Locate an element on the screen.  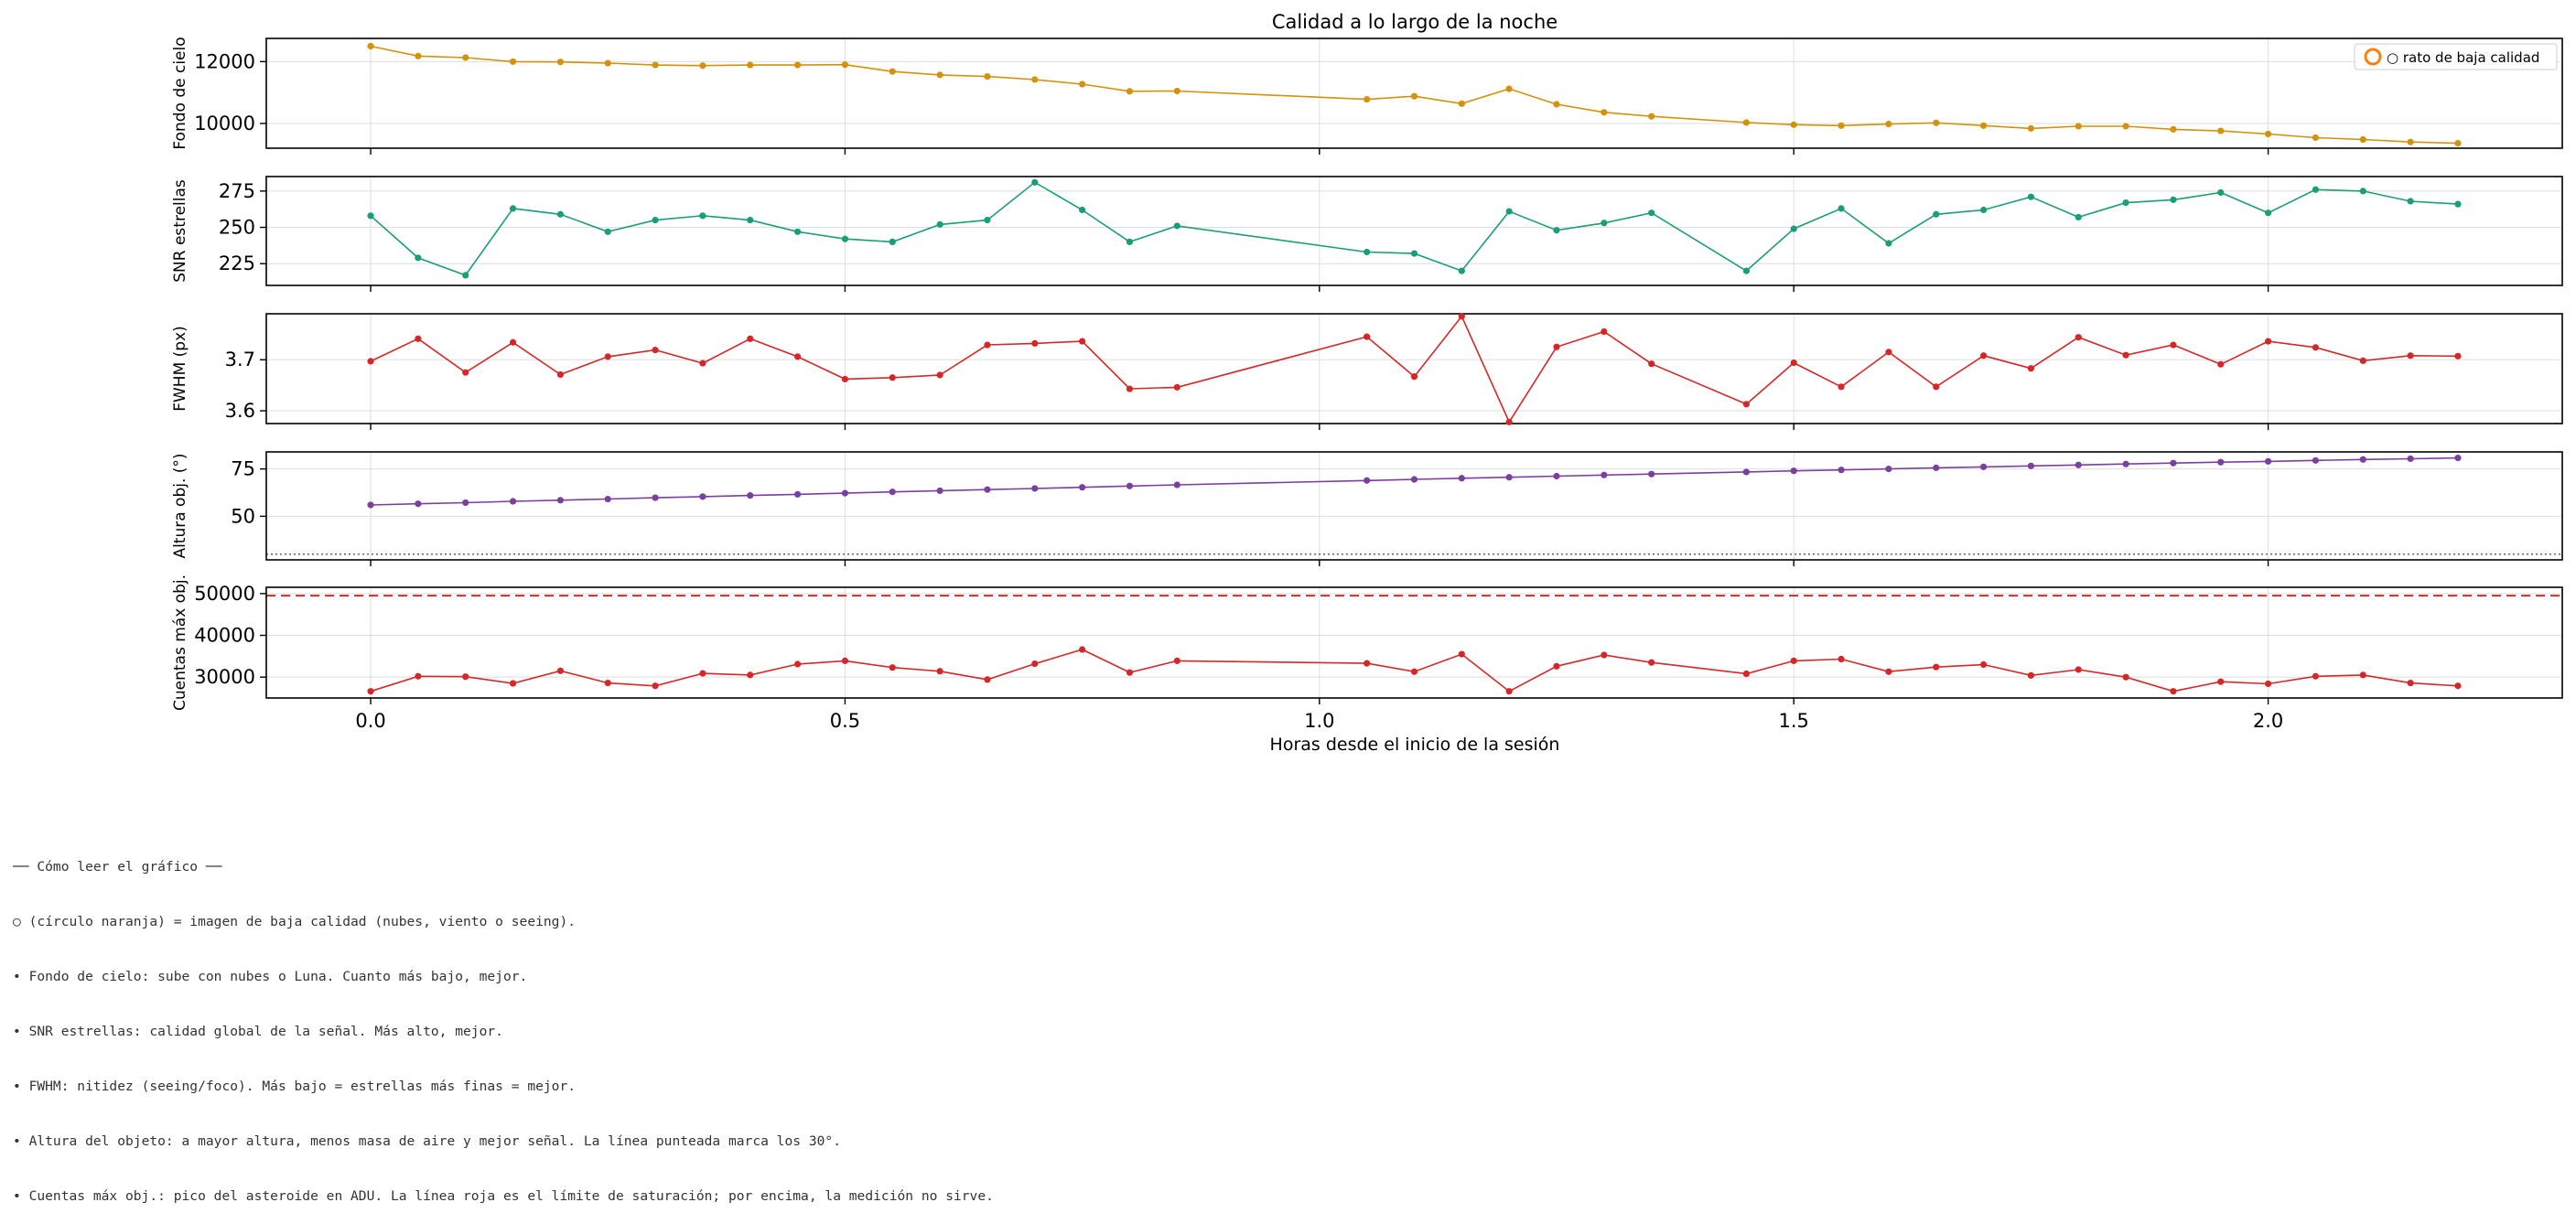
y-tick-label: 225 is located at coordinates (237, 263).